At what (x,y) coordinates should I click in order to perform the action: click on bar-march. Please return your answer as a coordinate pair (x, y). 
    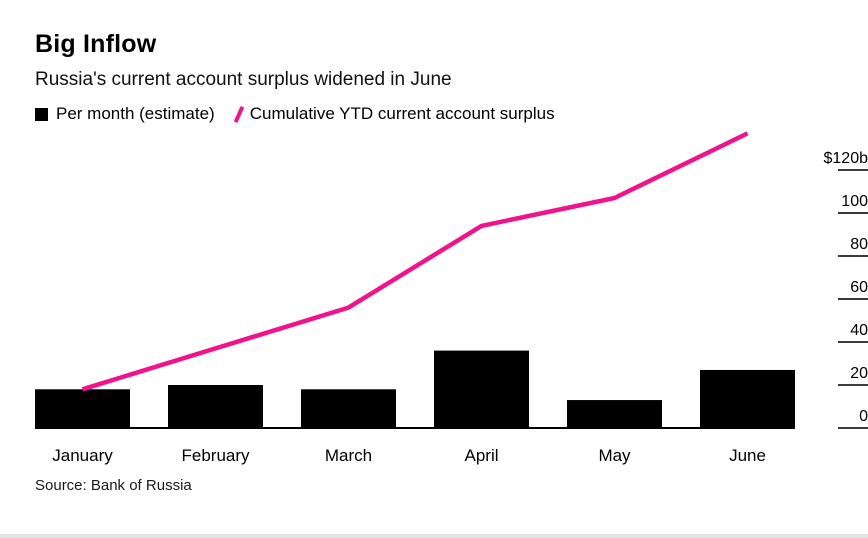
    Looking at the image, I should click on (348, 408).